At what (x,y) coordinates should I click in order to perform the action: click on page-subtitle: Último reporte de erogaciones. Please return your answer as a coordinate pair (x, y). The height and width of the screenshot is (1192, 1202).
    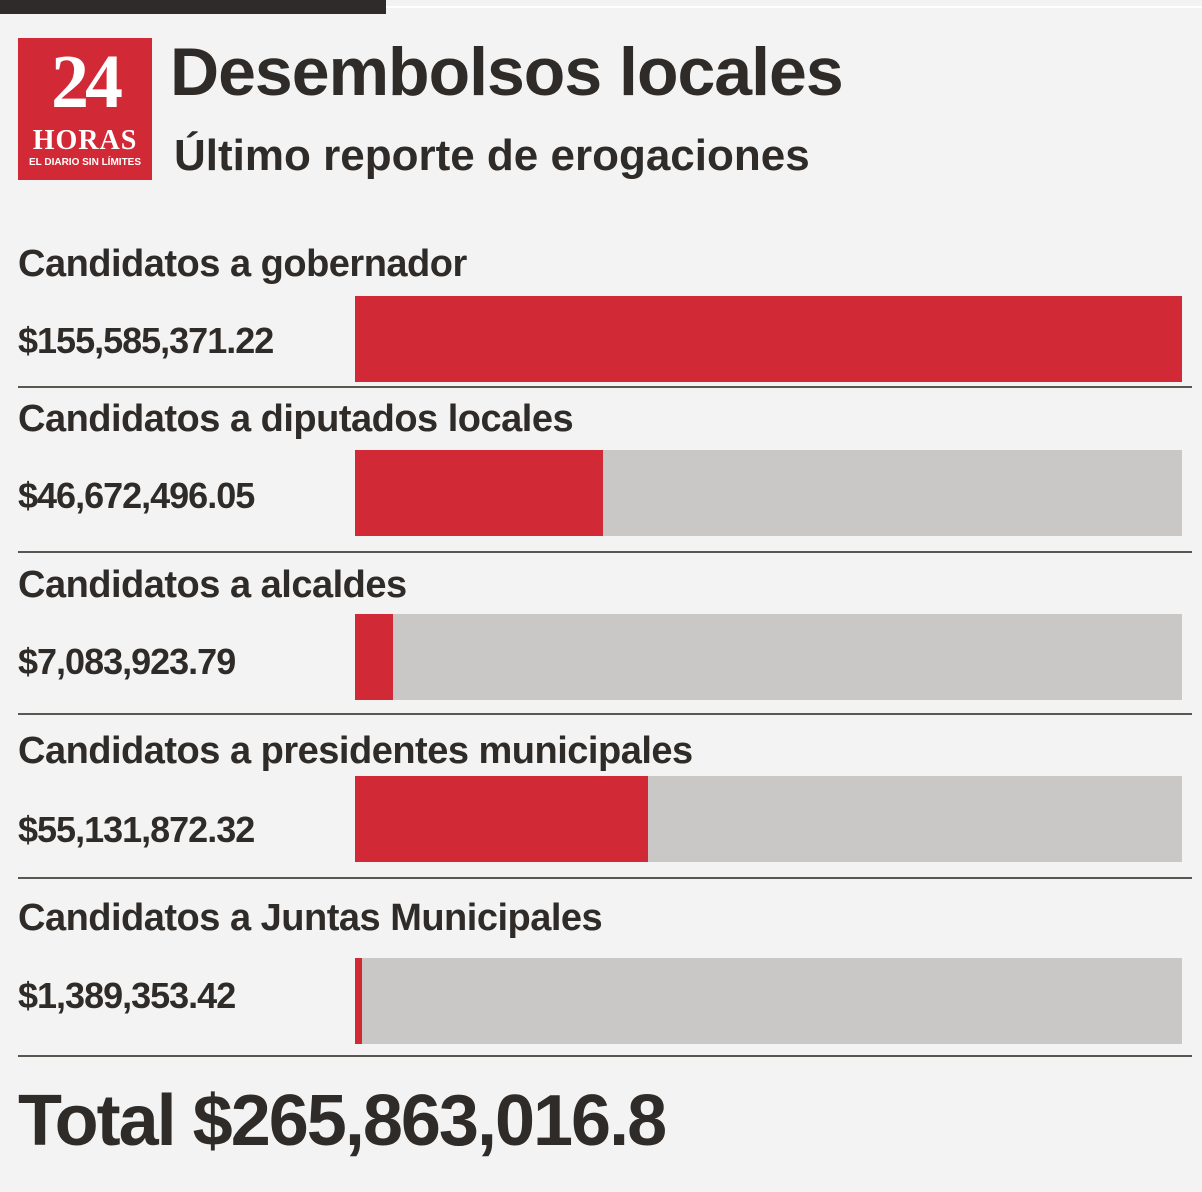
    Looking at the image, I should click on (492, 155).